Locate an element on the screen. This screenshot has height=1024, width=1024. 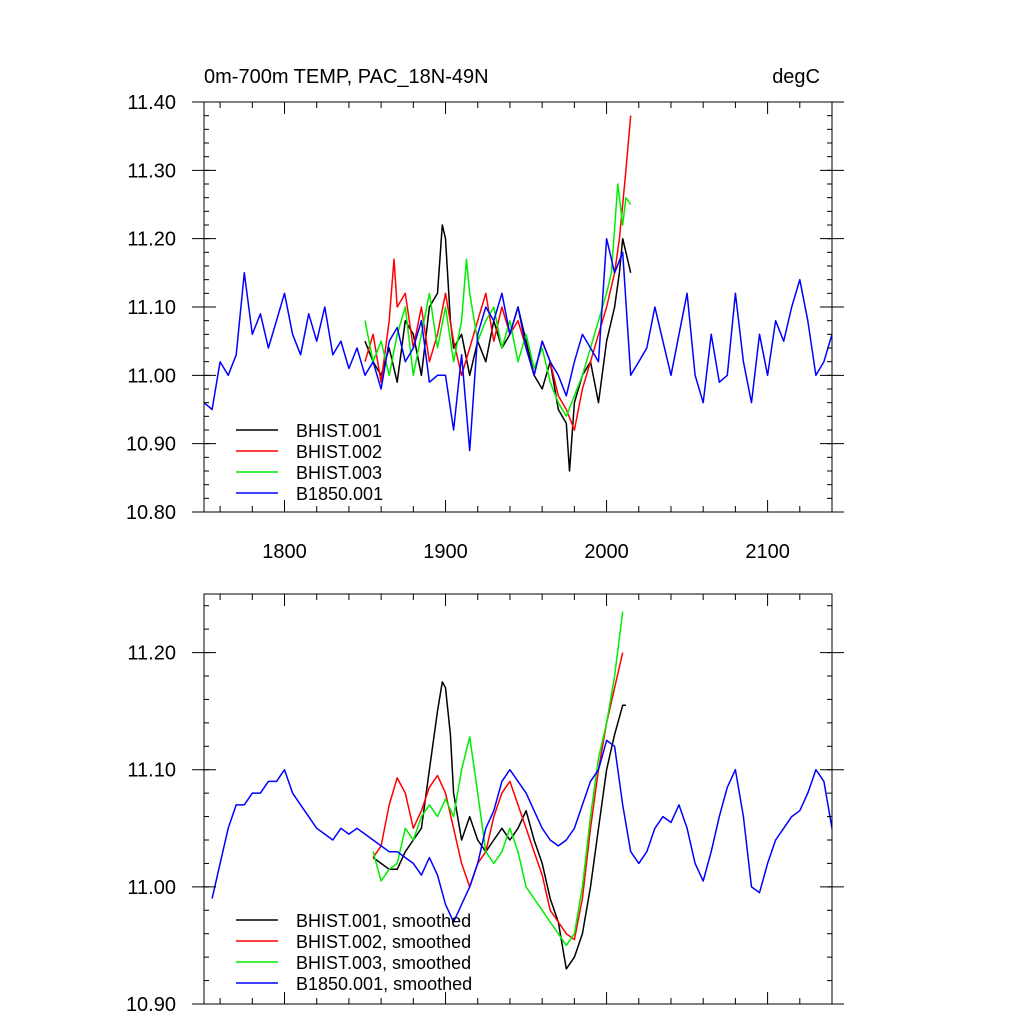
x-tick-label: 2000 is located at coordinates (606, 552).